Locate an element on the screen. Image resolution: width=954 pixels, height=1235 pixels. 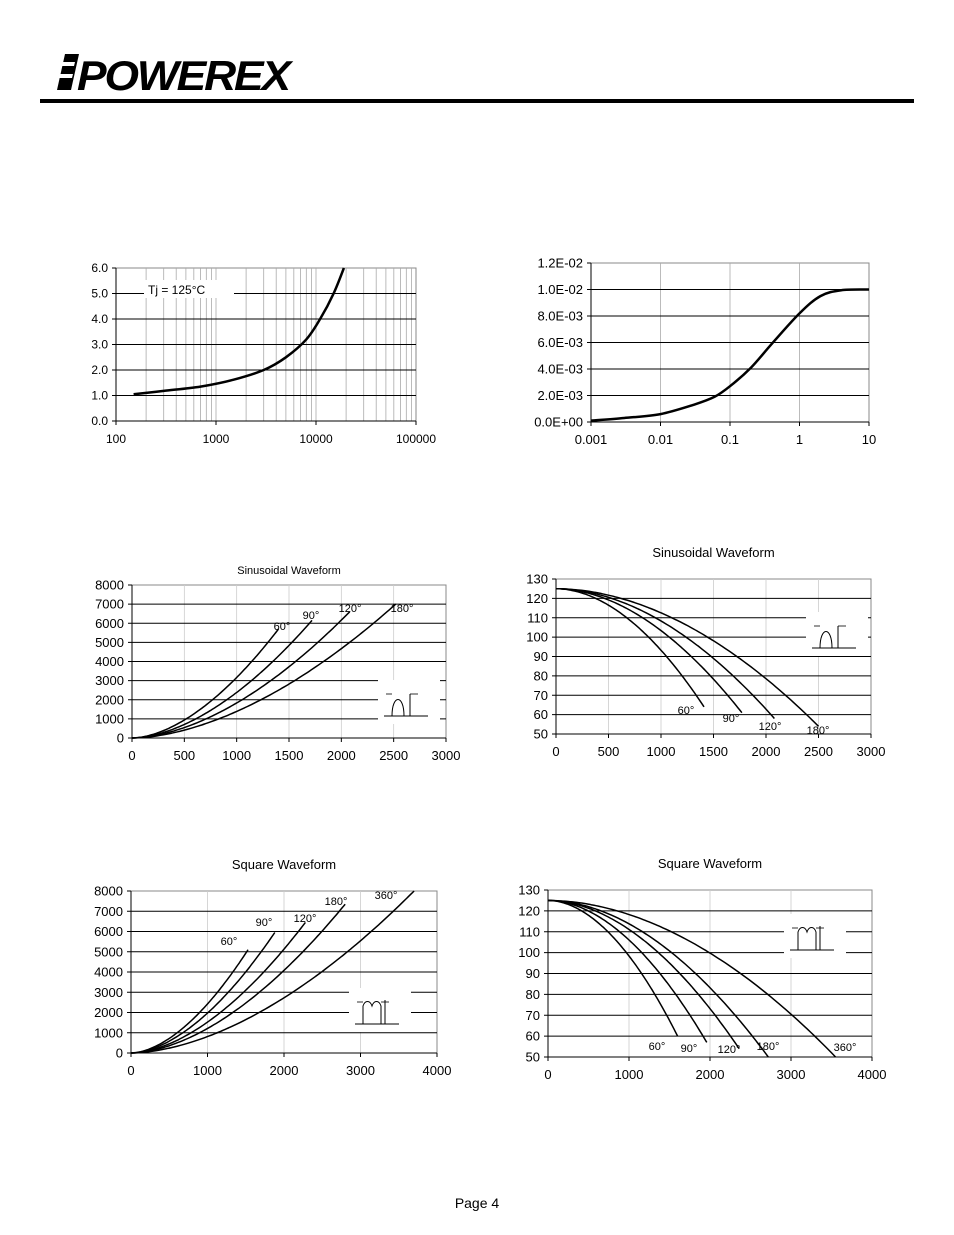
annotation-bg is located at coordinates (189, 289).